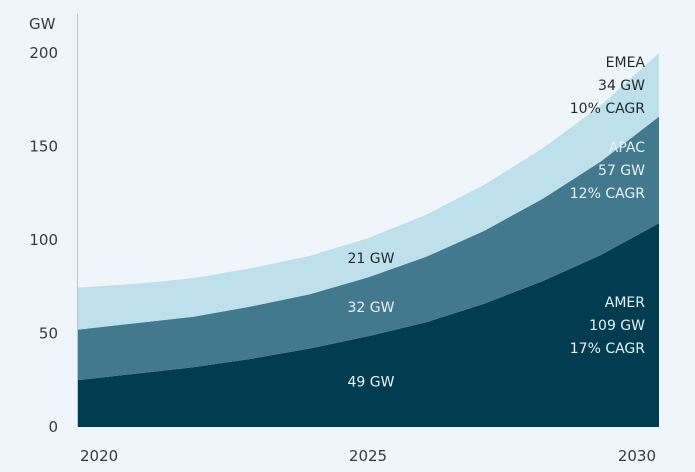 Image resolution: width=695 pixels, height=472 pixels. What do you see at coordinates (608, 349) in the screenshot?
I see `series-end-label-amer: 17% CAGR` at bounding box center [608, 349].